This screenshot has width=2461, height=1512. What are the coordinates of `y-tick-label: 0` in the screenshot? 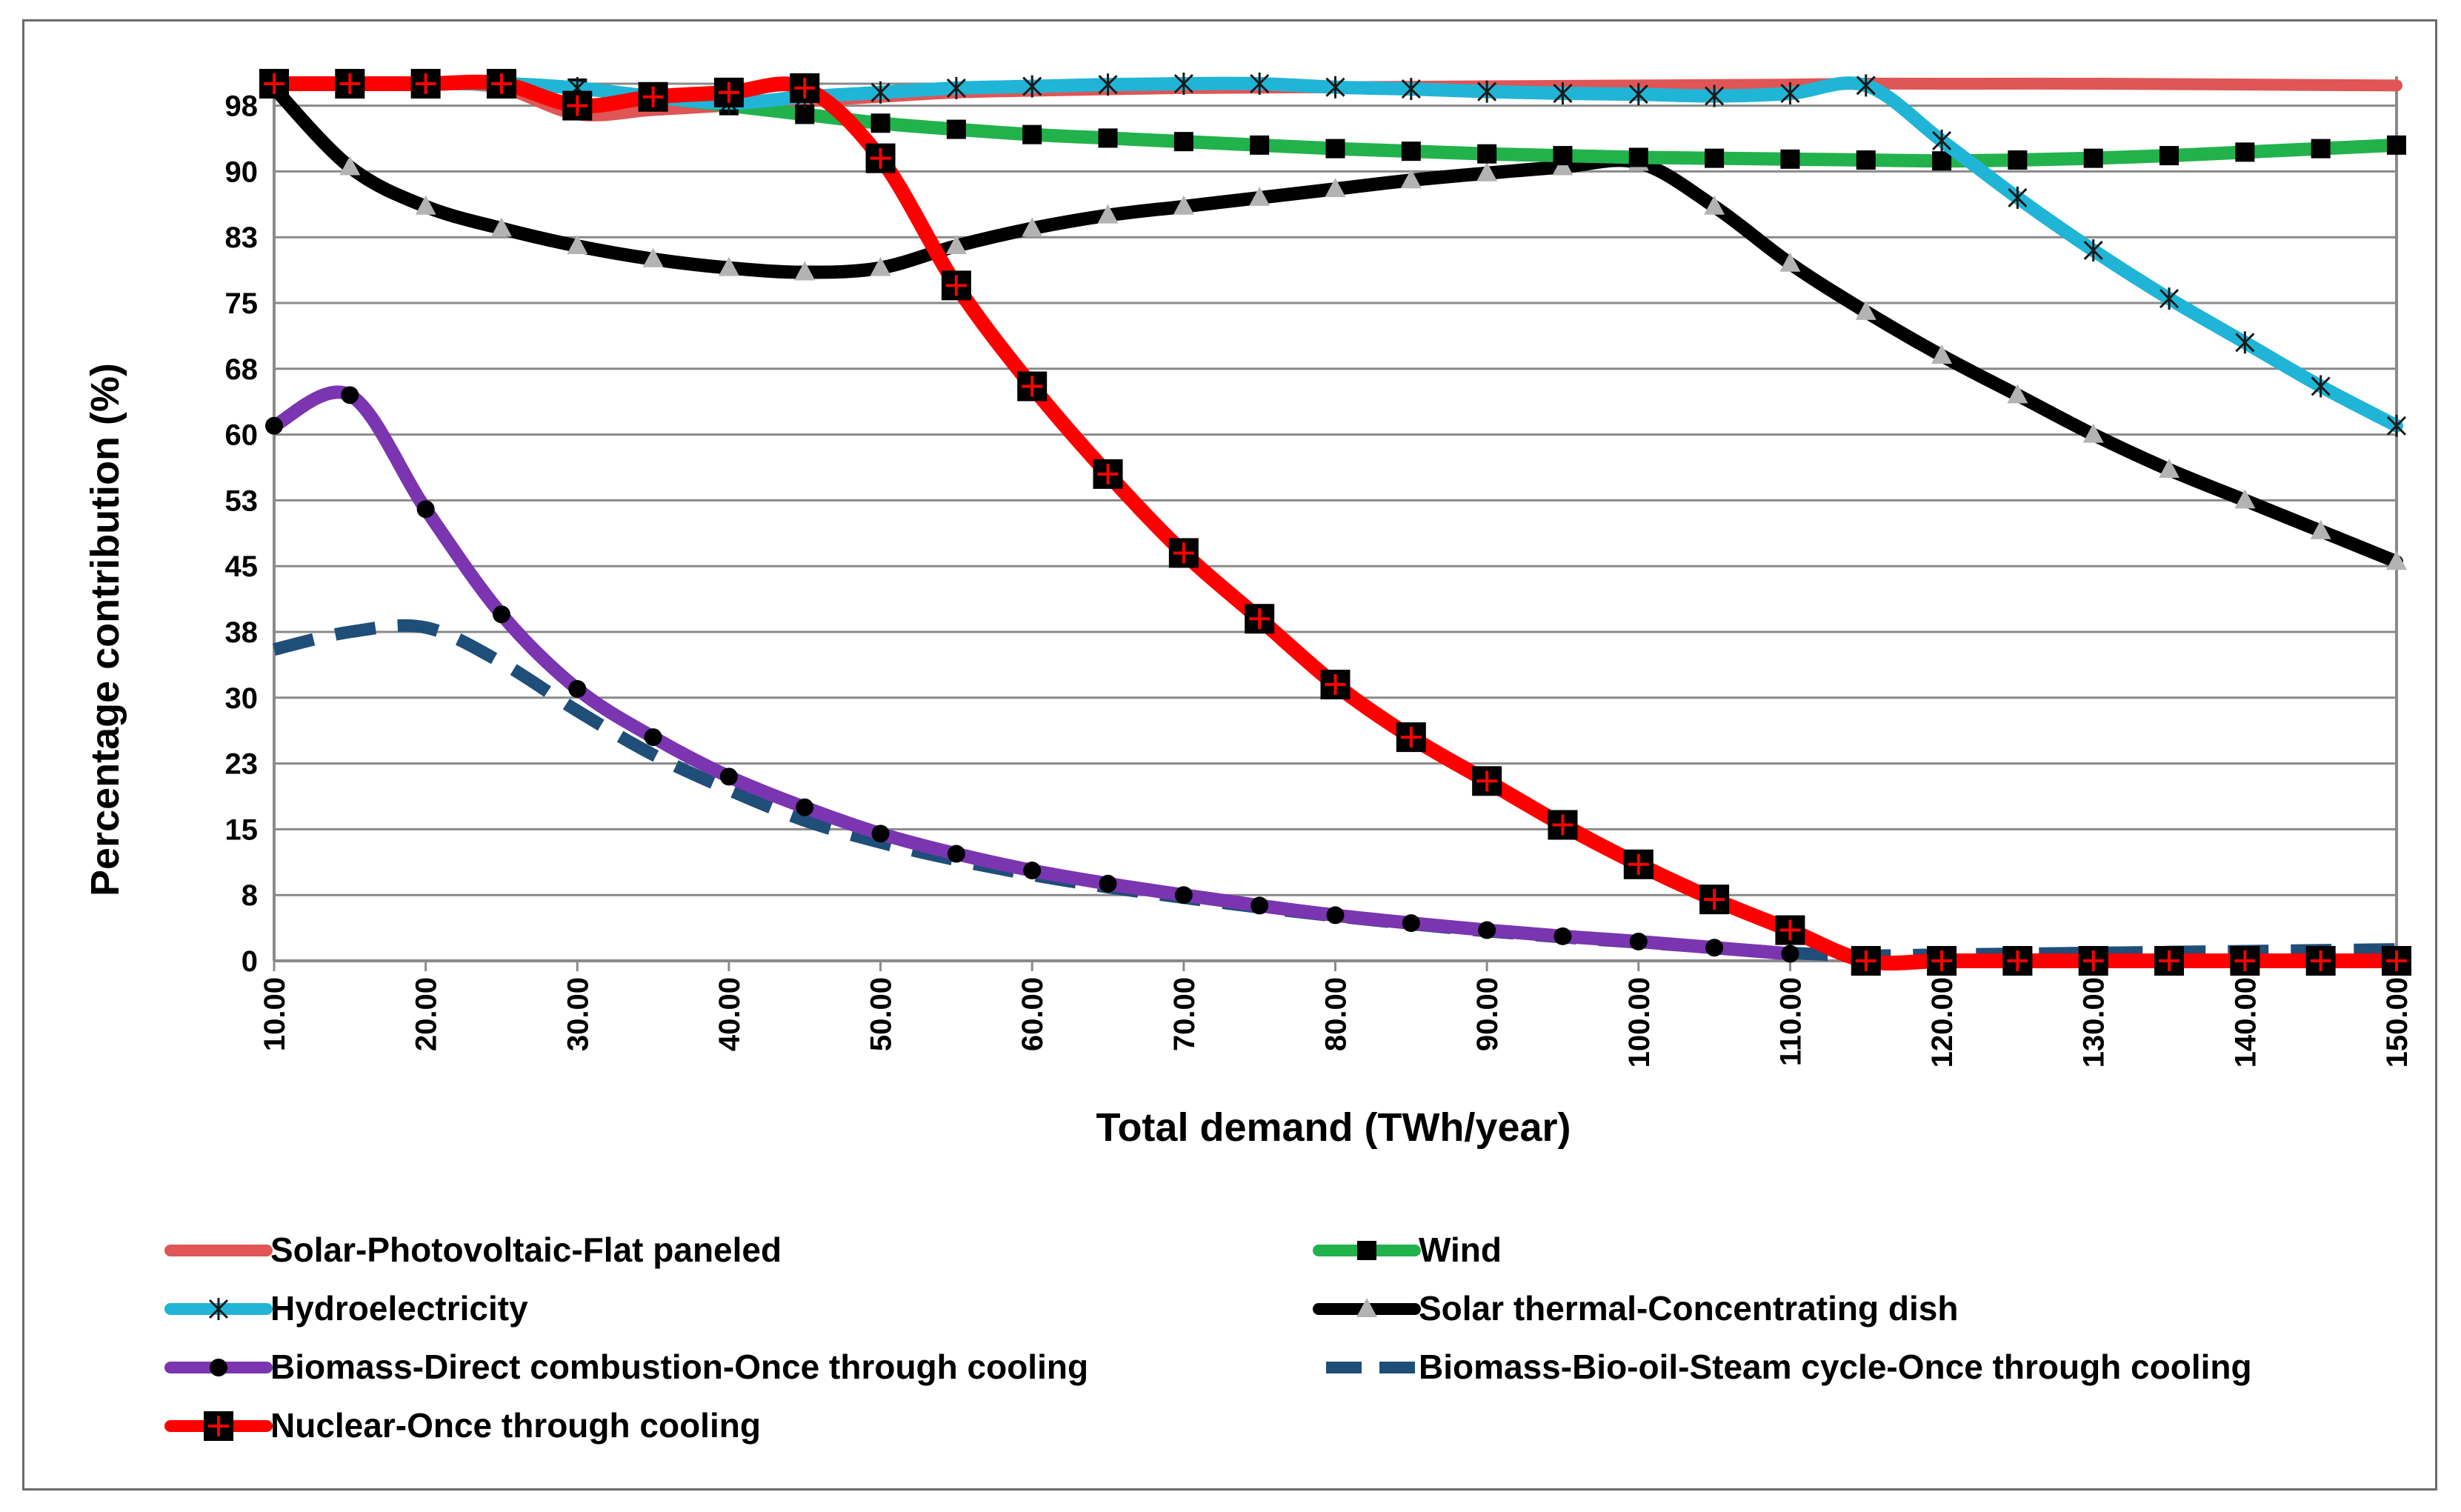 It's located at (250, 962).